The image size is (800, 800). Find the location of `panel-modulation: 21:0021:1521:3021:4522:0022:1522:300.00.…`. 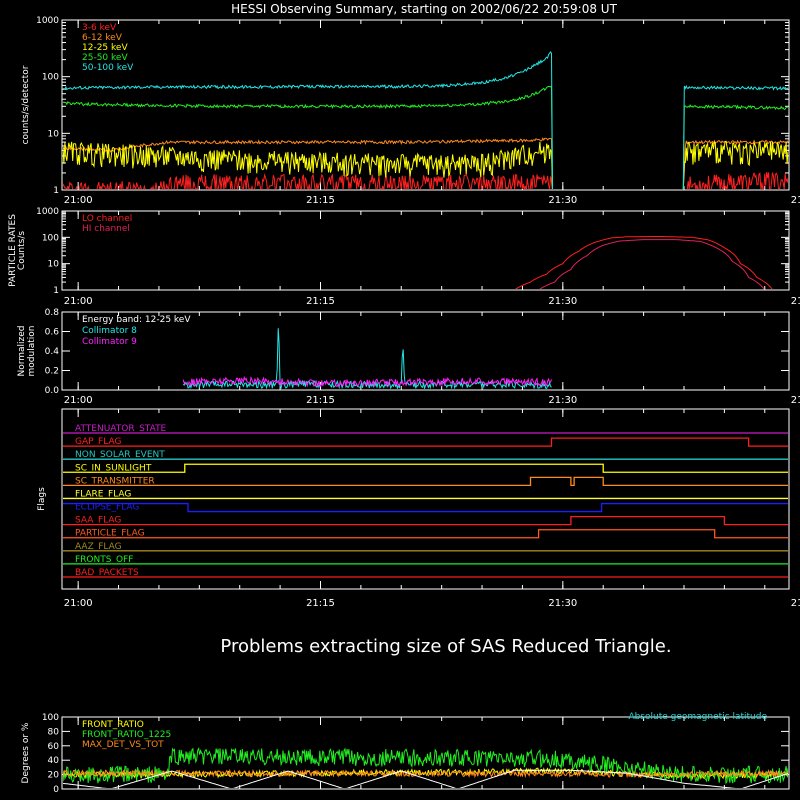

panel-modulation: 21:0021:1521:3021:4522:0022:1522:300.00.… is located at coordinates (408, 357).